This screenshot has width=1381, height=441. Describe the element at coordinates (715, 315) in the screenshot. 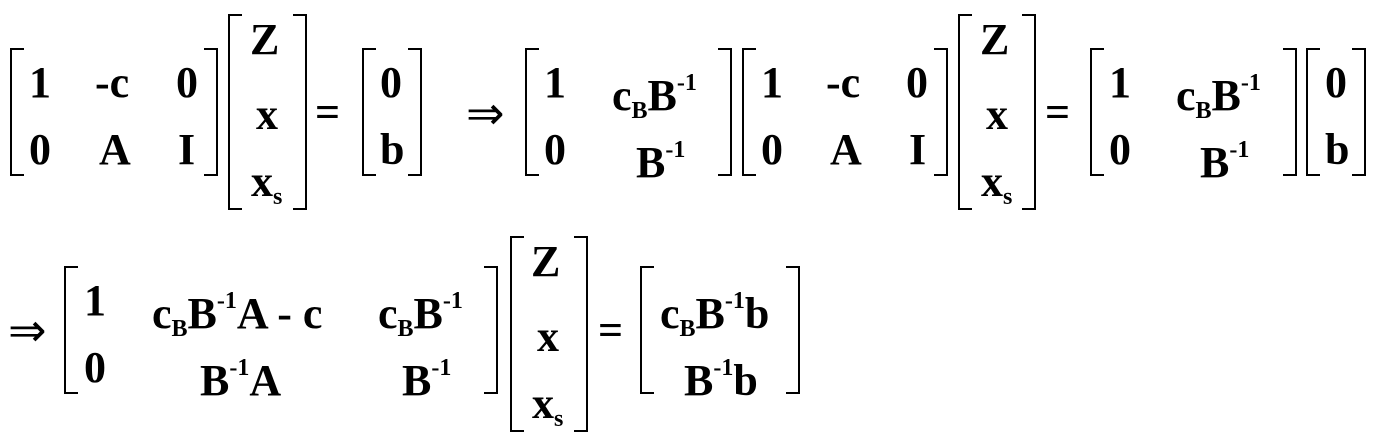

I see `cell: cBB-1b` at that location.